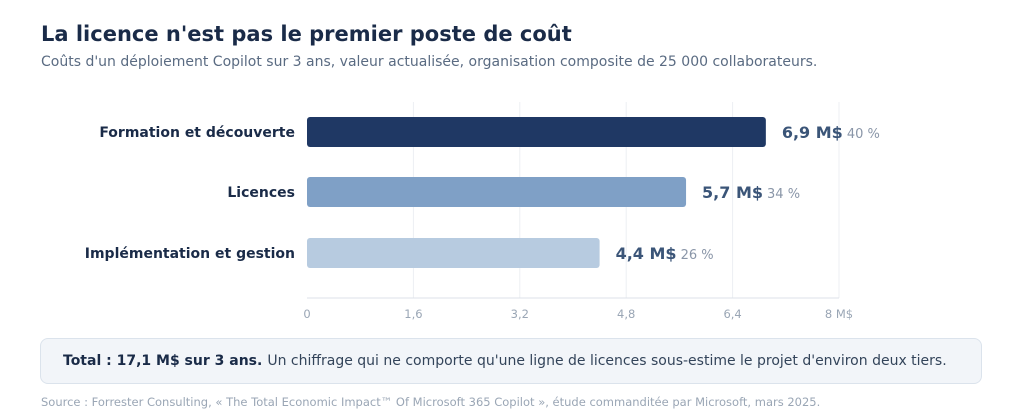  I want to click on x-tick-label: 0, so click(306, 314).